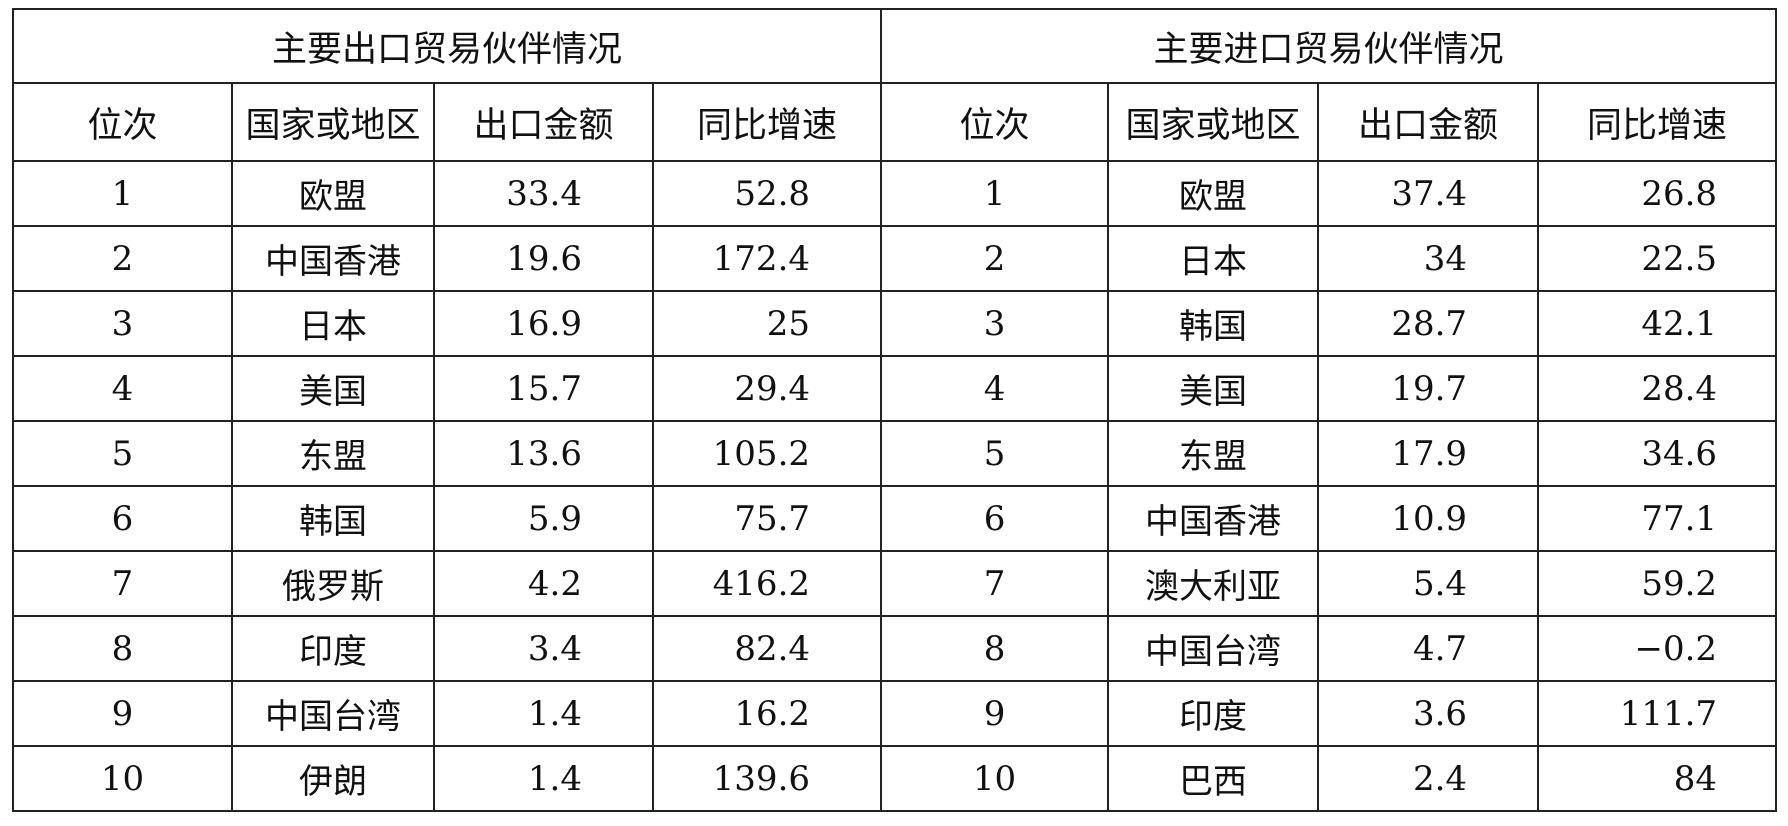  I want to click on table-row: 5 东盟 13.6 105.2 5 东盟 17.9 34.6, so click(895, 453).